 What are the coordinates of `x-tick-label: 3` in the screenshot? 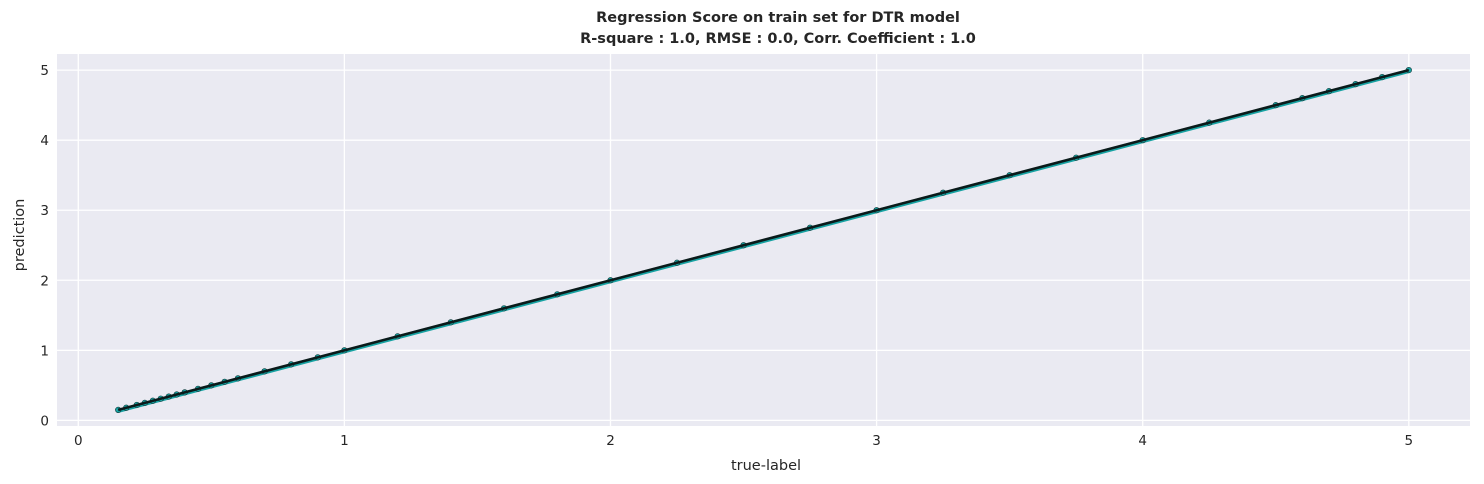 It's located at (876, 441).